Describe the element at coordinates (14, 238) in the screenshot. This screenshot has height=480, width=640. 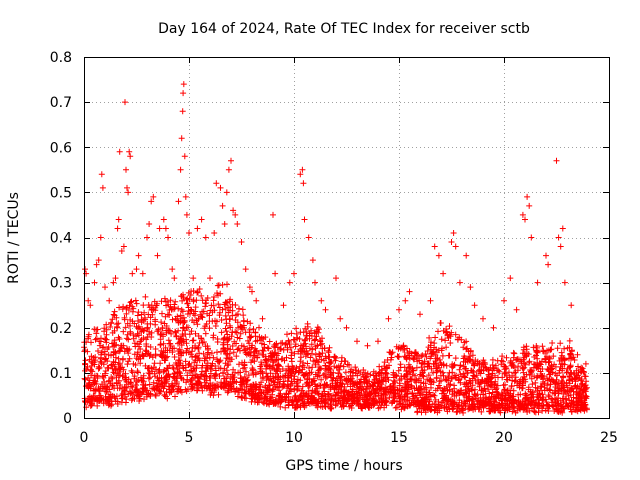
I see `y-axis-label: ROTI / TECUs` at that location.